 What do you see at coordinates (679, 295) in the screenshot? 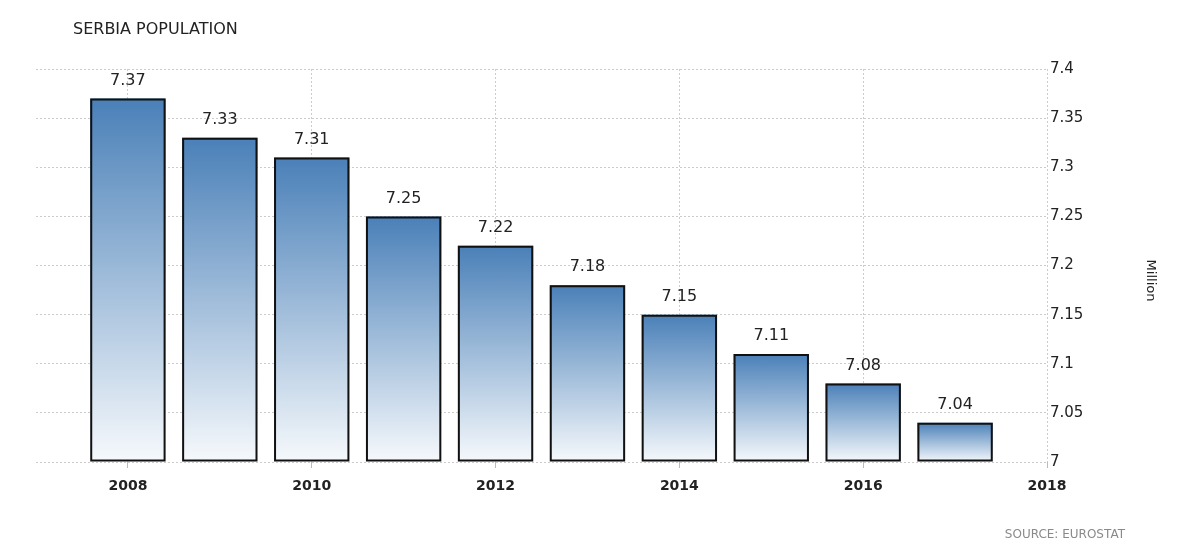
I see `data-label: 7.15` at bounding box center [679, 295].